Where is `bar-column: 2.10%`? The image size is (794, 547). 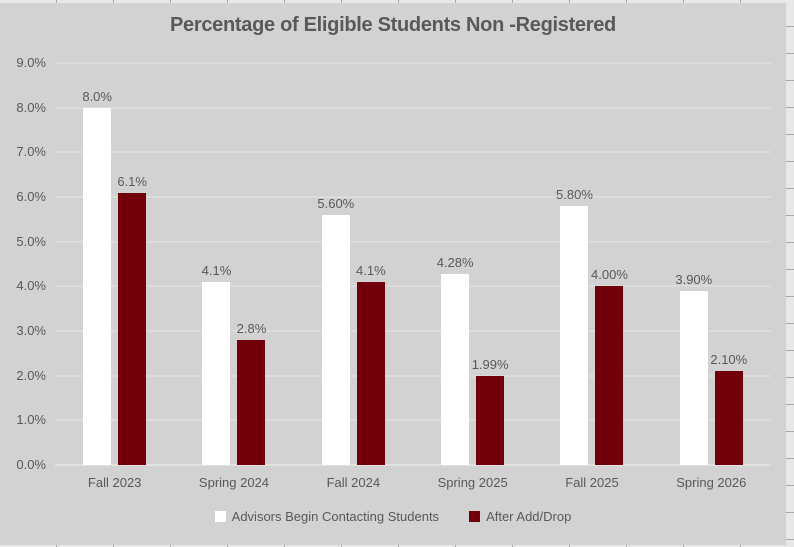
bar-column: 2.10% is located at coordinates (728, 408).